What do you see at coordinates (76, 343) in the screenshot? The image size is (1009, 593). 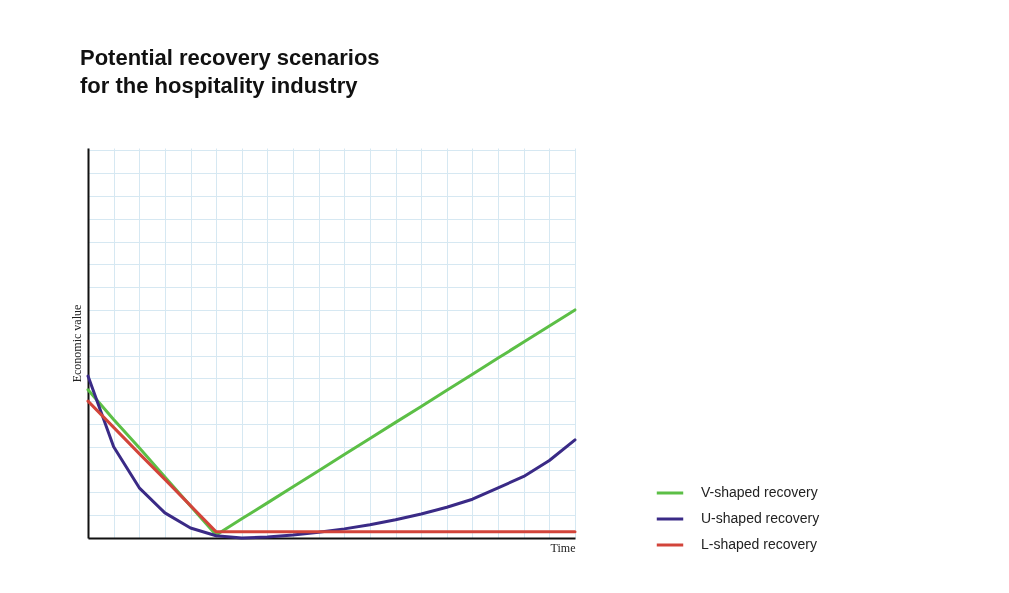 I see `y-axis-title: Economic value` at bounding box center [76, 343].